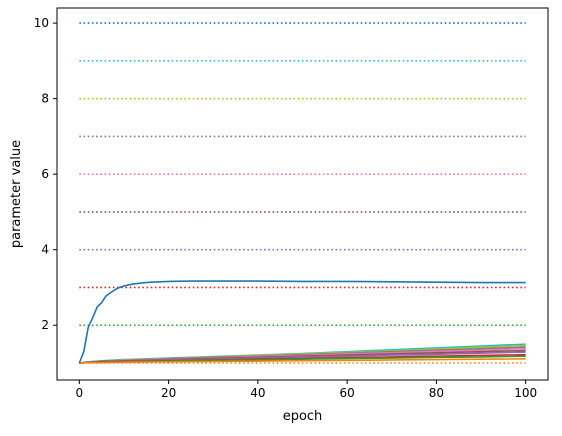  I want to click on x-axis-ticks: 0 20 40 60 80 100, so click(306, 390).